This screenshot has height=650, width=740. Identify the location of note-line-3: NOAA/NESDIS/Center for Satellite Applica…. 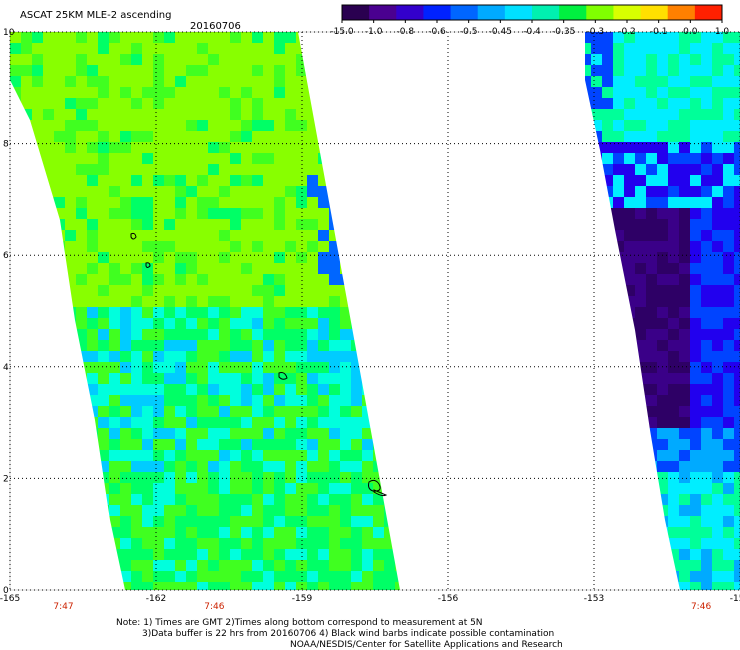
(426, 645).